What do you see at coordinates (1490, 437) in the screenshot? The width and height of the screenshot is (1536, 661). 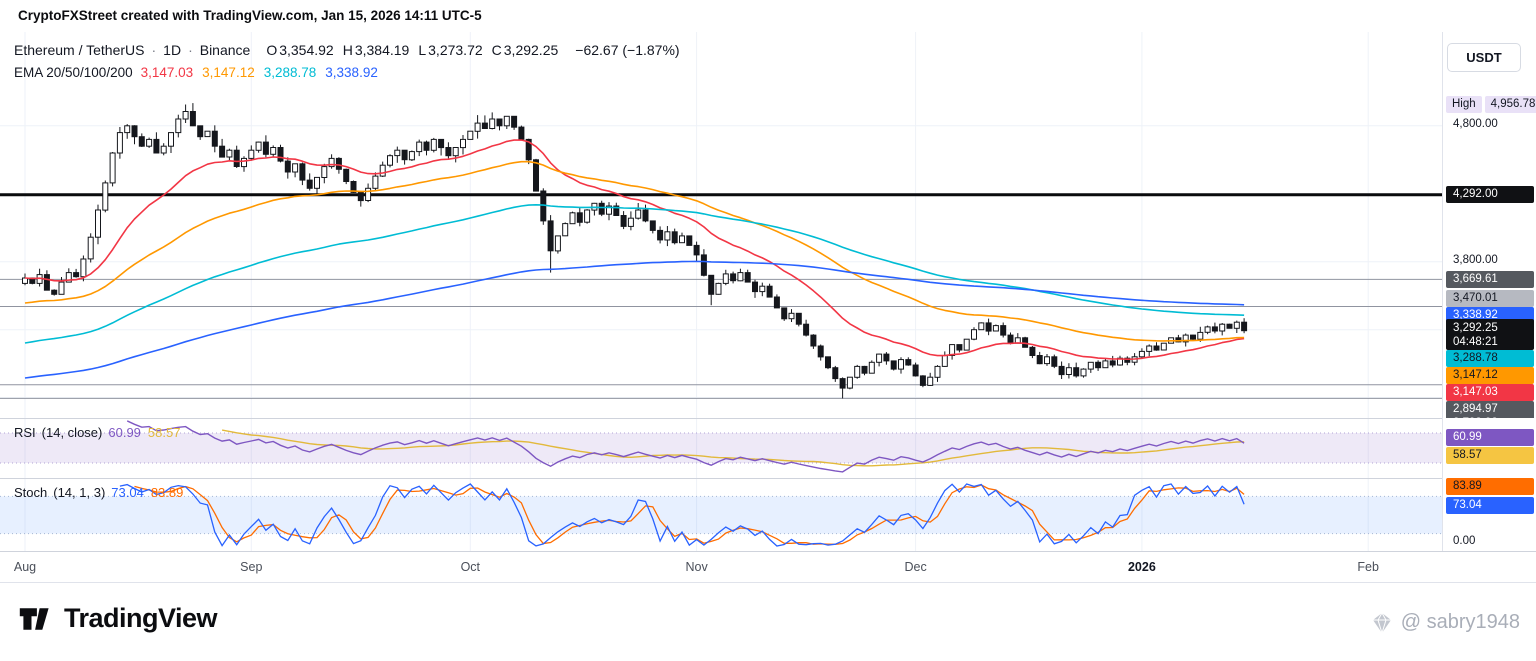 I see `rsi-value-label: 60.99` at bounding box center [1490, 437].